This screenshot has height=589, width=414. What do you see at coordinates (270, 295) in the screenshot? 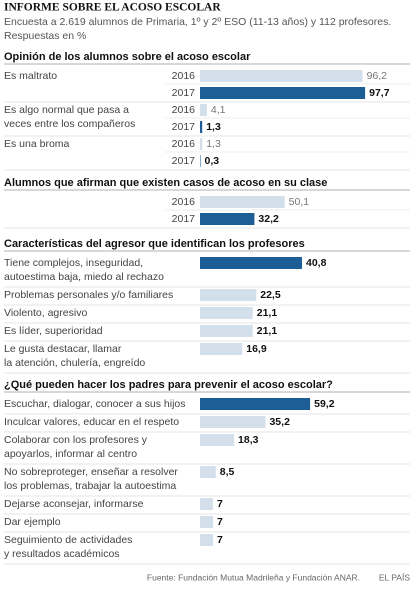
I see `value-label: 22,5` at bounding box center [270, 295].